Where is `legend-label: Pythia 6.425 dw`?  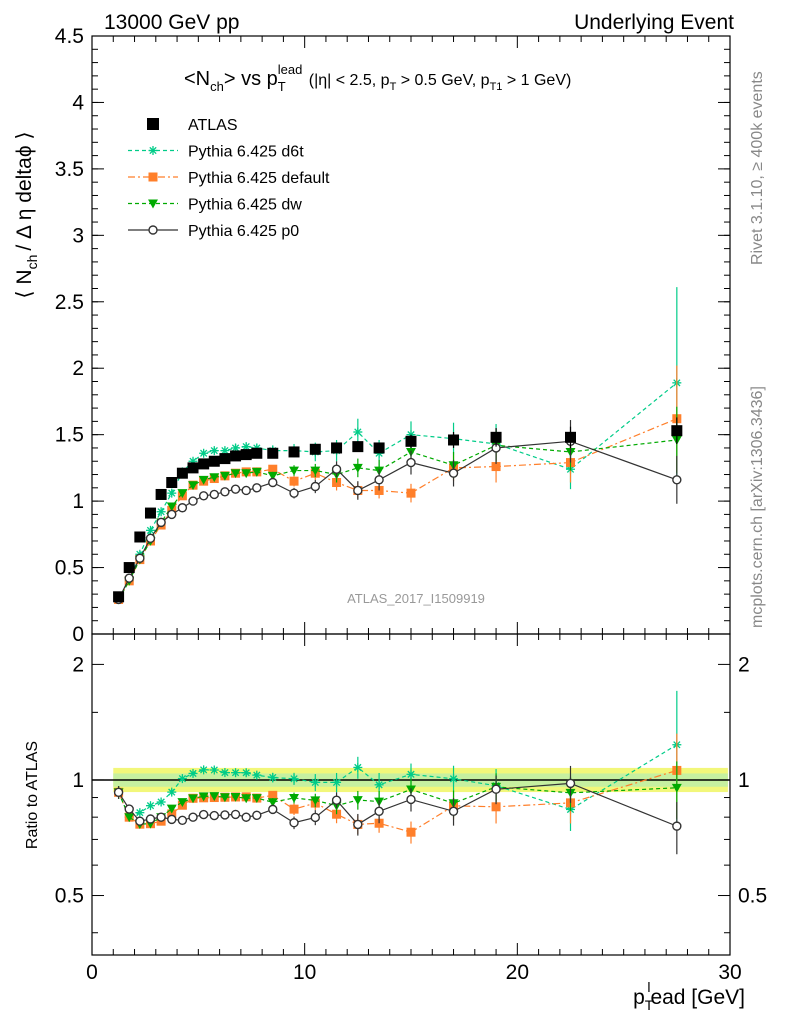
legend-label: Pythia 6.425 dw is located at coordinates (245, 205).